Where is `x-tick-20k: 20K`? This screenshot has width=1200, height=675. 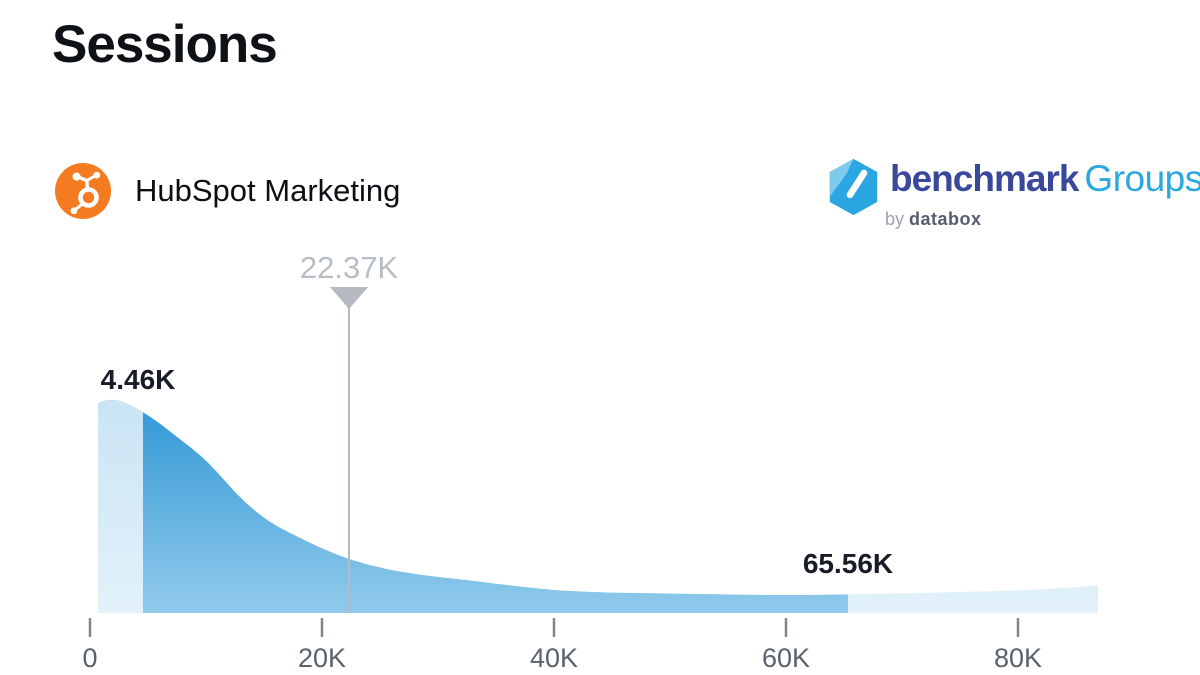 x-tick-20k: 20K is located at coordinates (322, 658).